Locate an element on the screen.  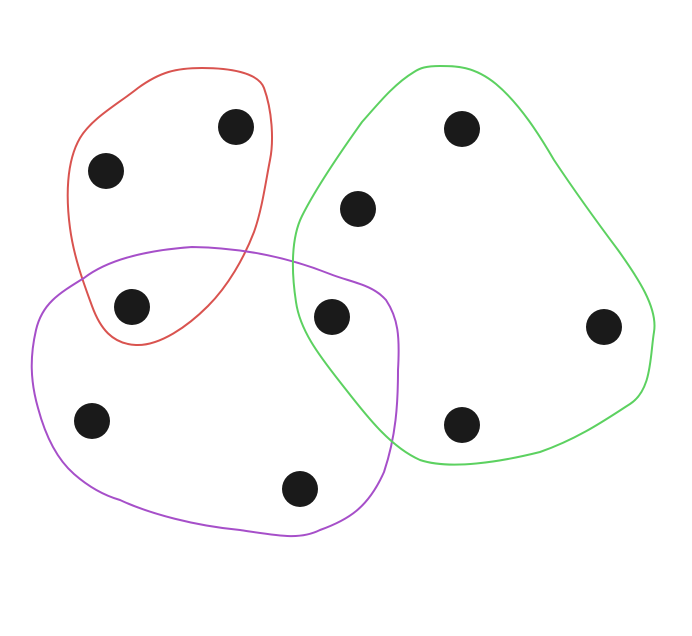
point-b is located at coordinates (106, 171).